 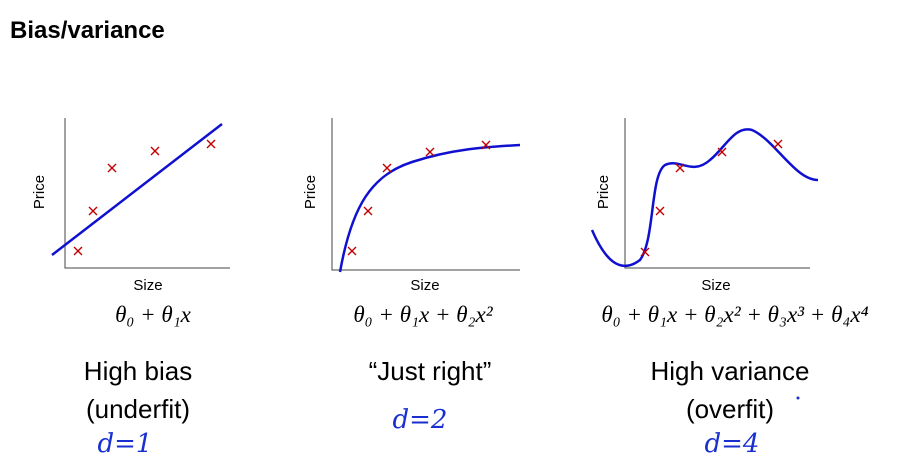 I want to click on caption: “Just right”, so click(x=430, y=371).